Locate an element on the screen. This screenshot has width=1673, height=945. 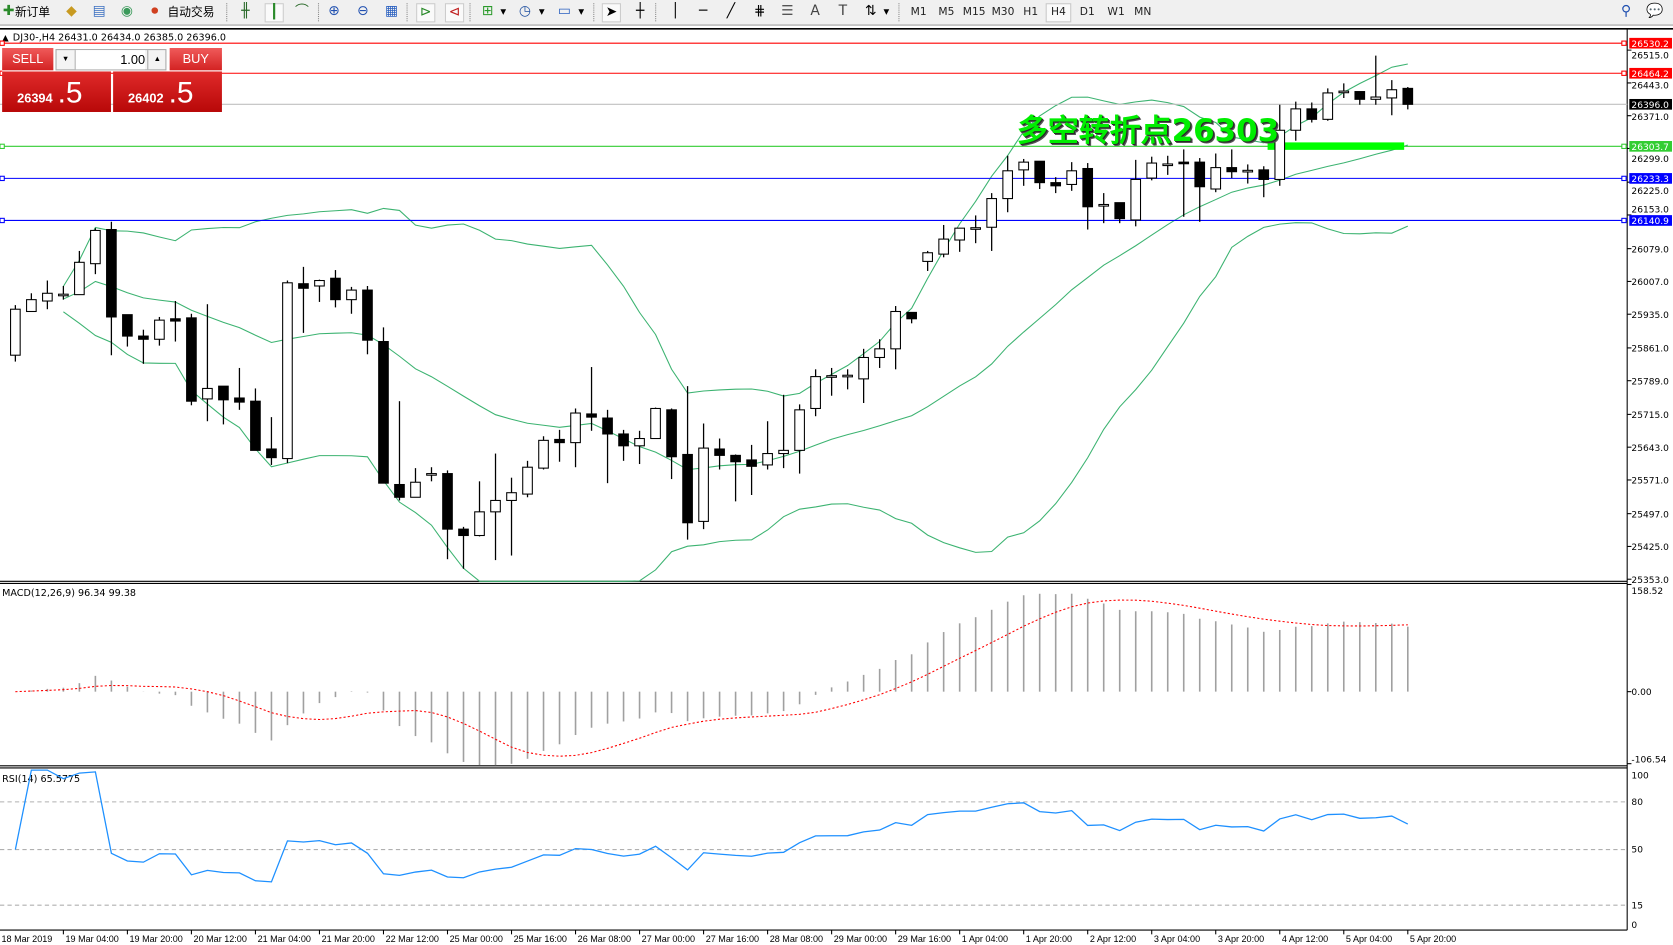
vertical-line-icon: │ is located at coordinates (675, 11).